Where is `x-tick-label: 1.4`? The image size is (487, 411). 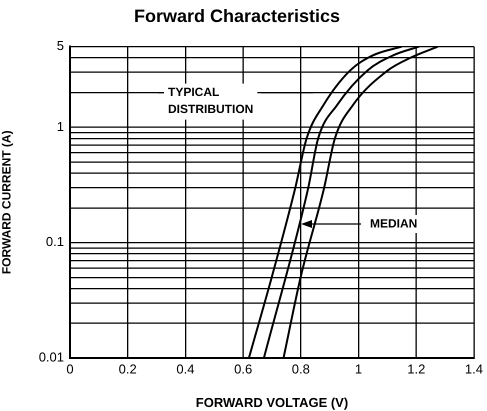 x-tick-label: 1.4 is located at coordinates (474, 368).